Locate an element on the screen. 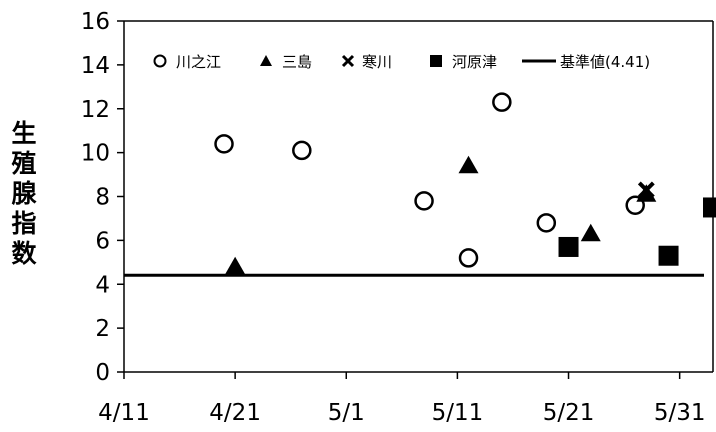 The width and height of the screenshot is (716, 432). x-tick-label: 5/11 is located at coordinates (458, 413).